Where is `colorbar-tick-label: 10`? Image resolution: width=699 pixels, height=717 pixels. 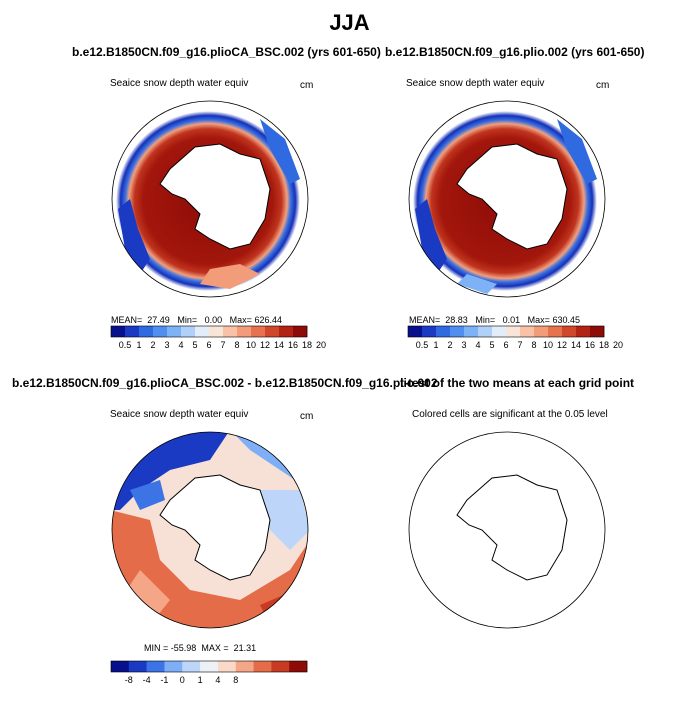 colorbar-tick-label: 10 is located at coordinates (548, 345).